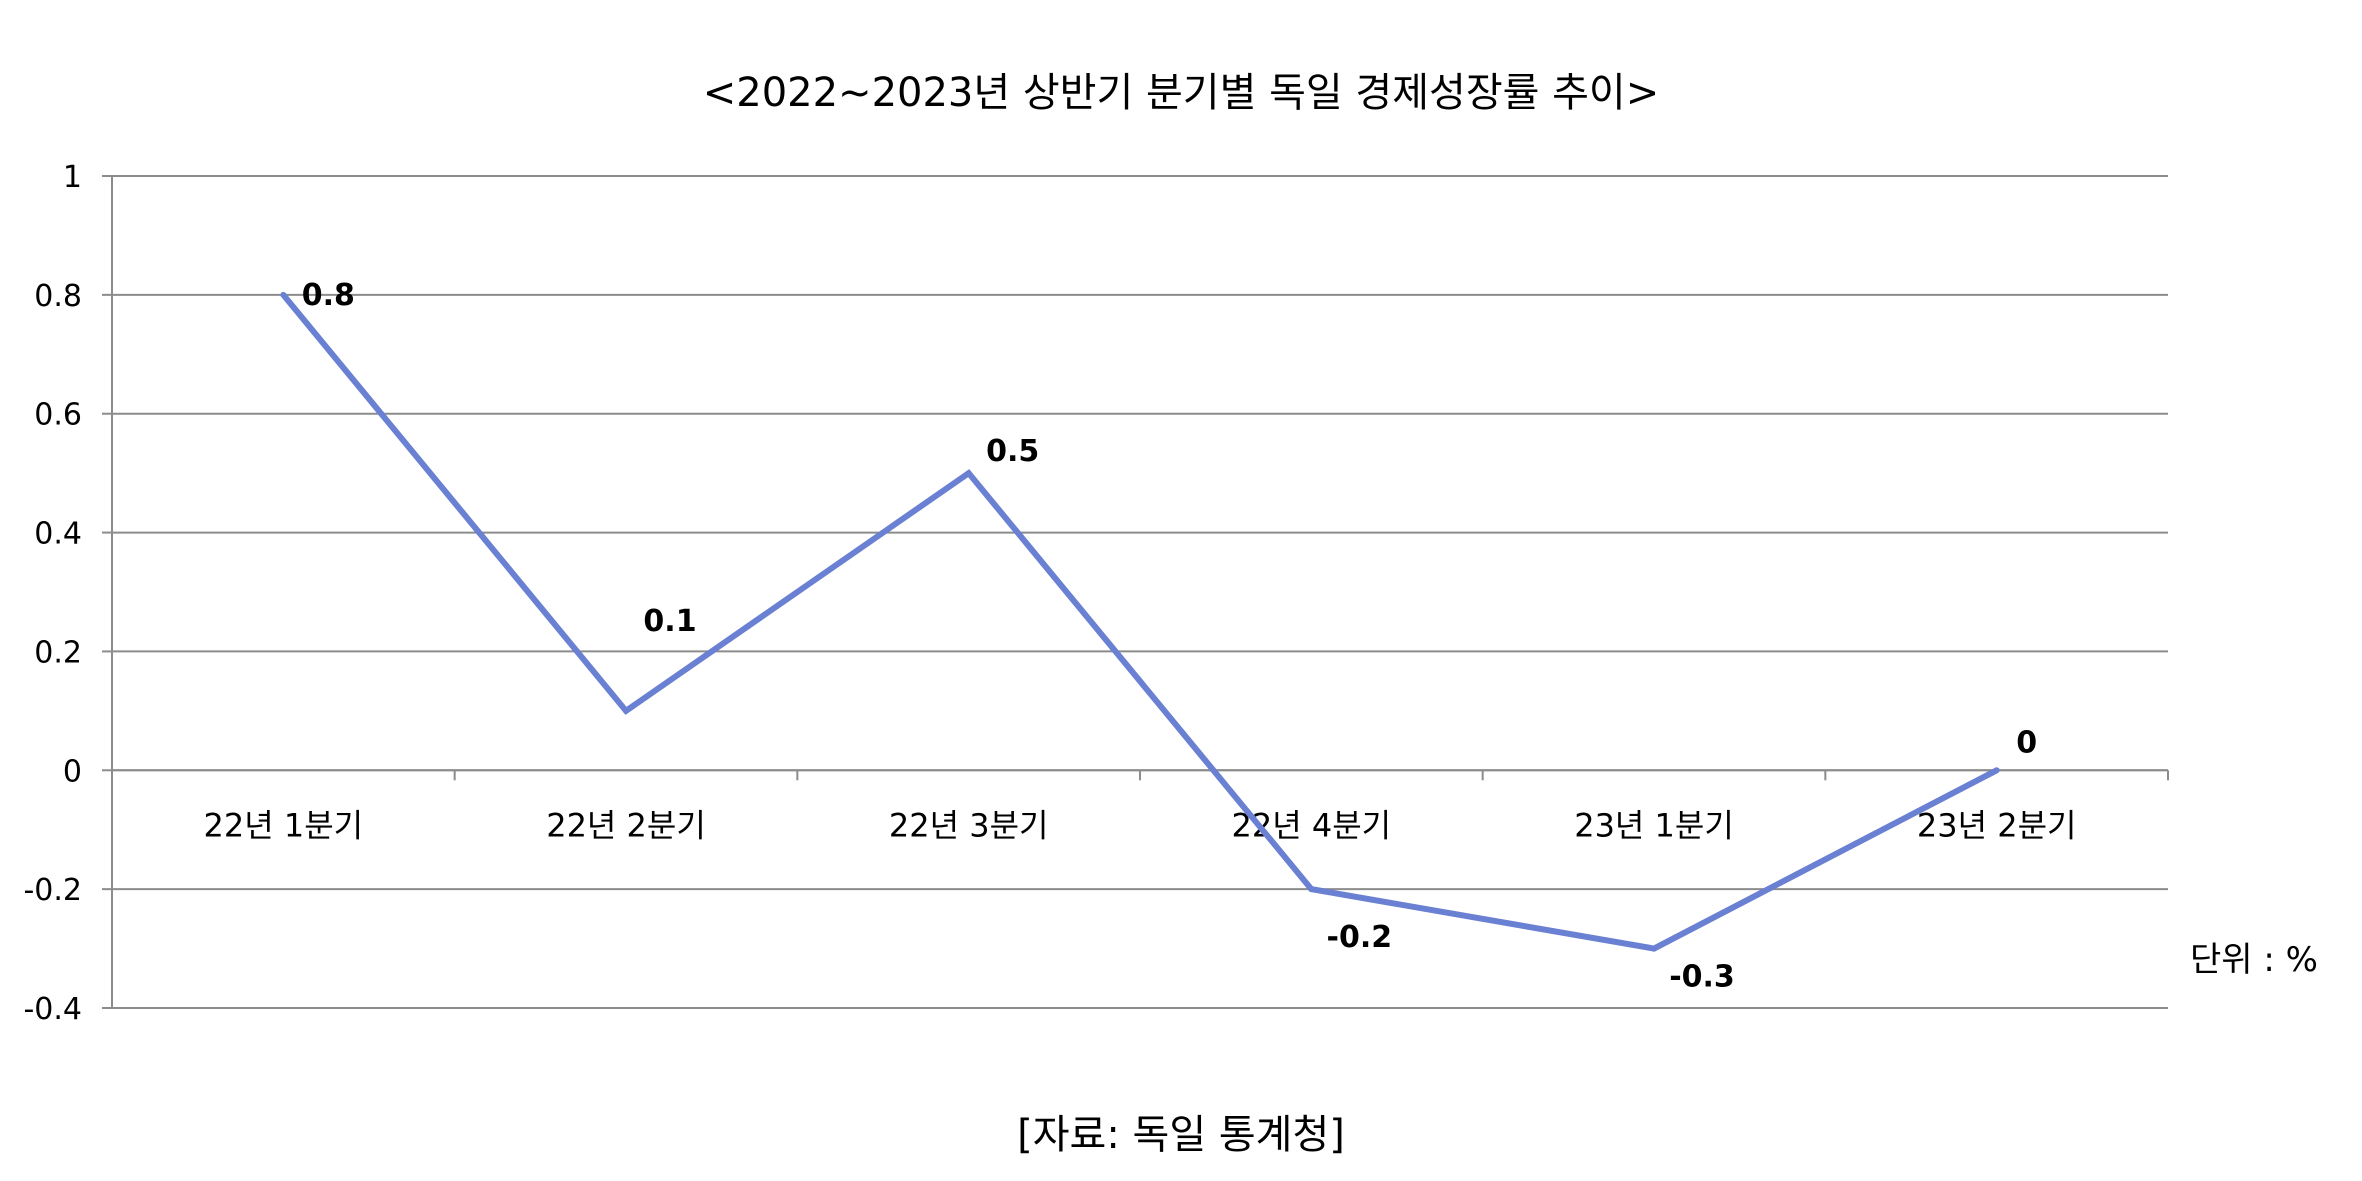 This screenshot has width=2362, height=1181. Describe the element at coordinates (2254, 960) in the screenshot. I see `unit-label: 단위 : %` at that location.